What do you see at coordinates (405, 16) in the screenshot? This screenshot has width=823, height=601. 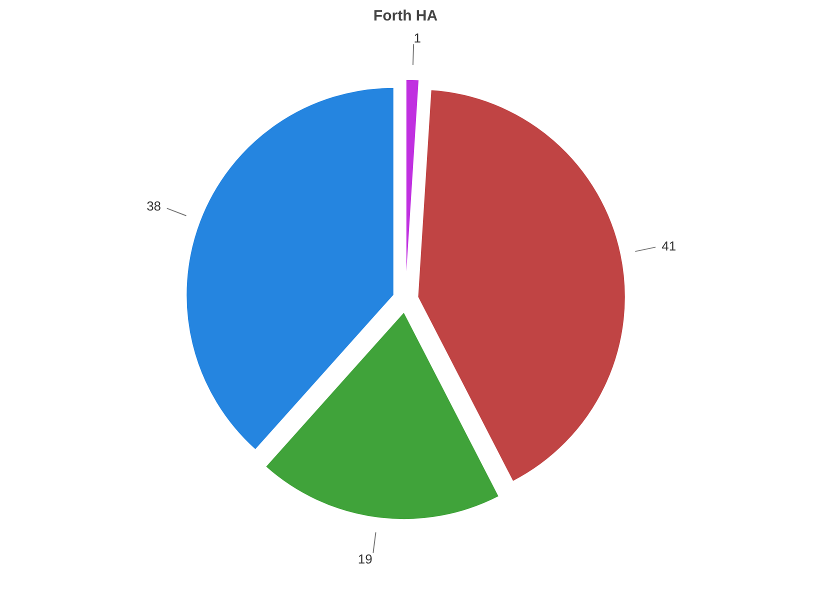 I see `chart-title: Forth HA` at bounding box center [405, 16].